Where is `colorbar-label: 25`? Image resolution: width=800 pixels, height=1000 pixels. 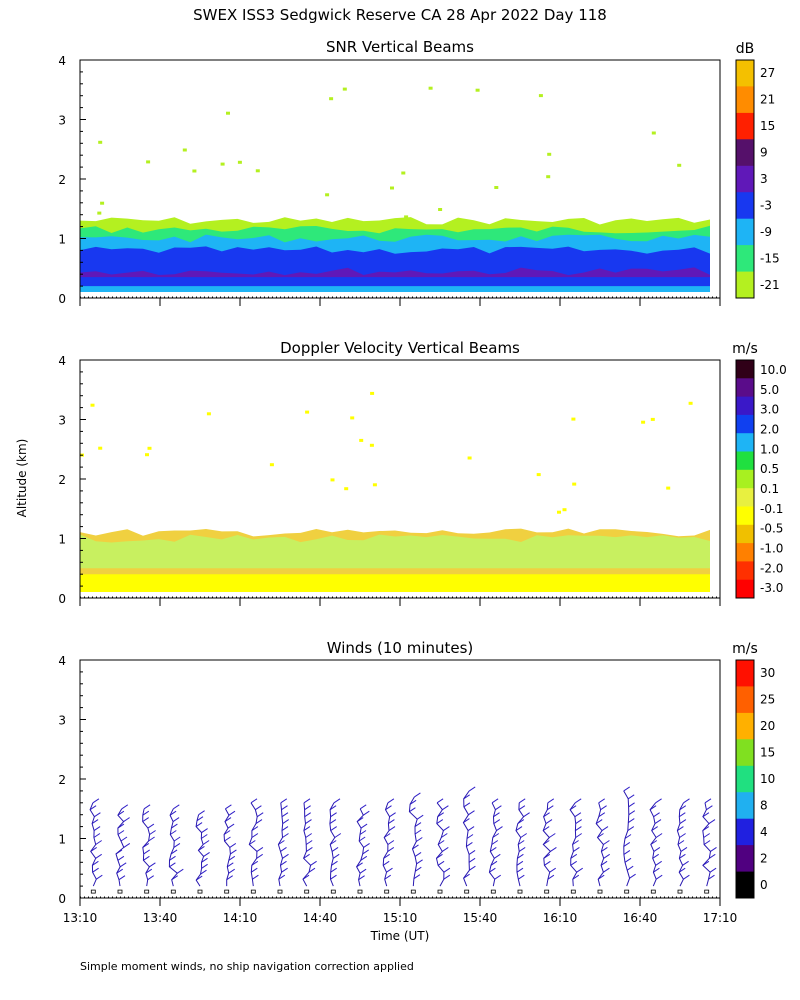
colorbar-label: 25 is located at coordinates (767, 700).